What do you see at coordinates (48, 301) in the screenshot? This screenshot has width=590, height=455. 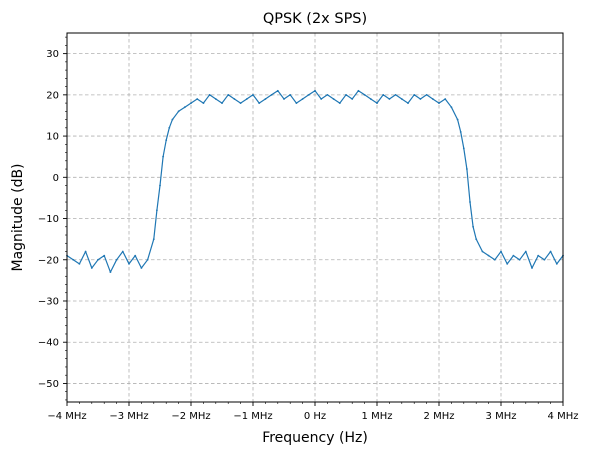 I see `y-tick-label: −30` at bounding box center [48, 301].